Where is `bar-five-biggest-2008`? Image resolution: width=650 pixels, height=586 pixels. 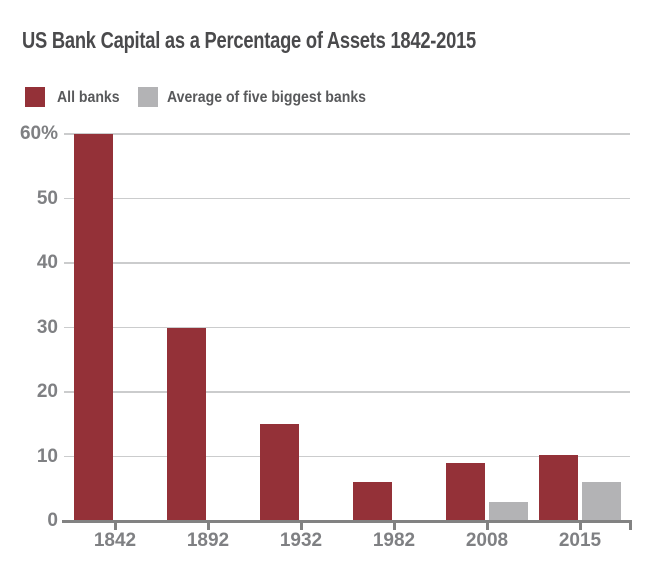
bar-five-biggest-2008 is located at coordinates (508, 511).